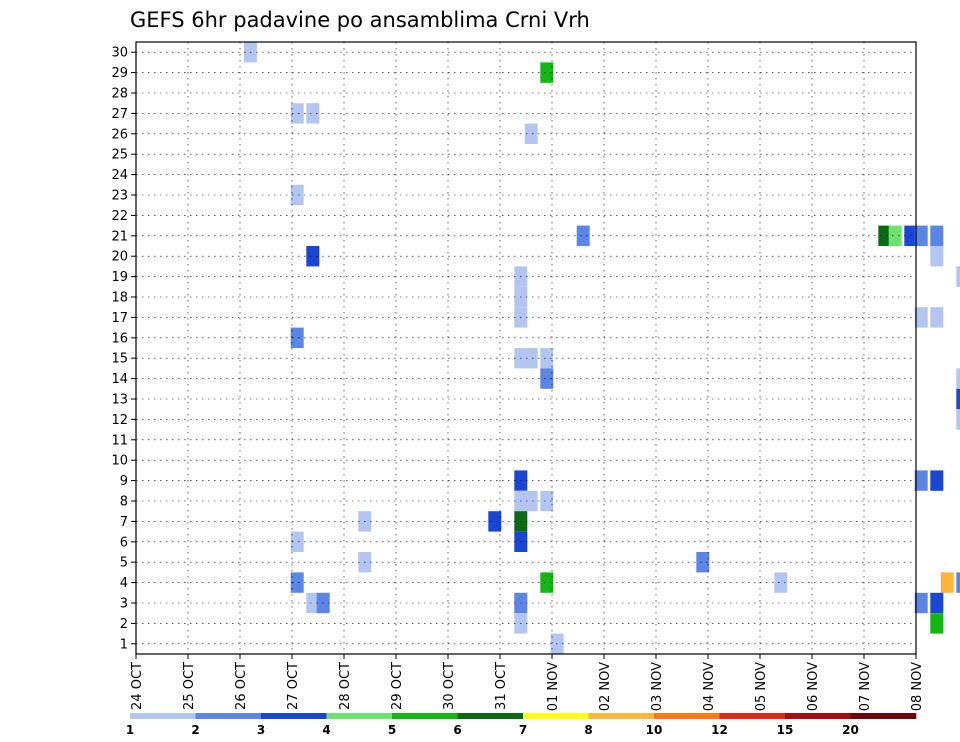  Describe the element at coordinates (124, 522) in the screenshot. I see `y-tick-label-7: 7` at that location.